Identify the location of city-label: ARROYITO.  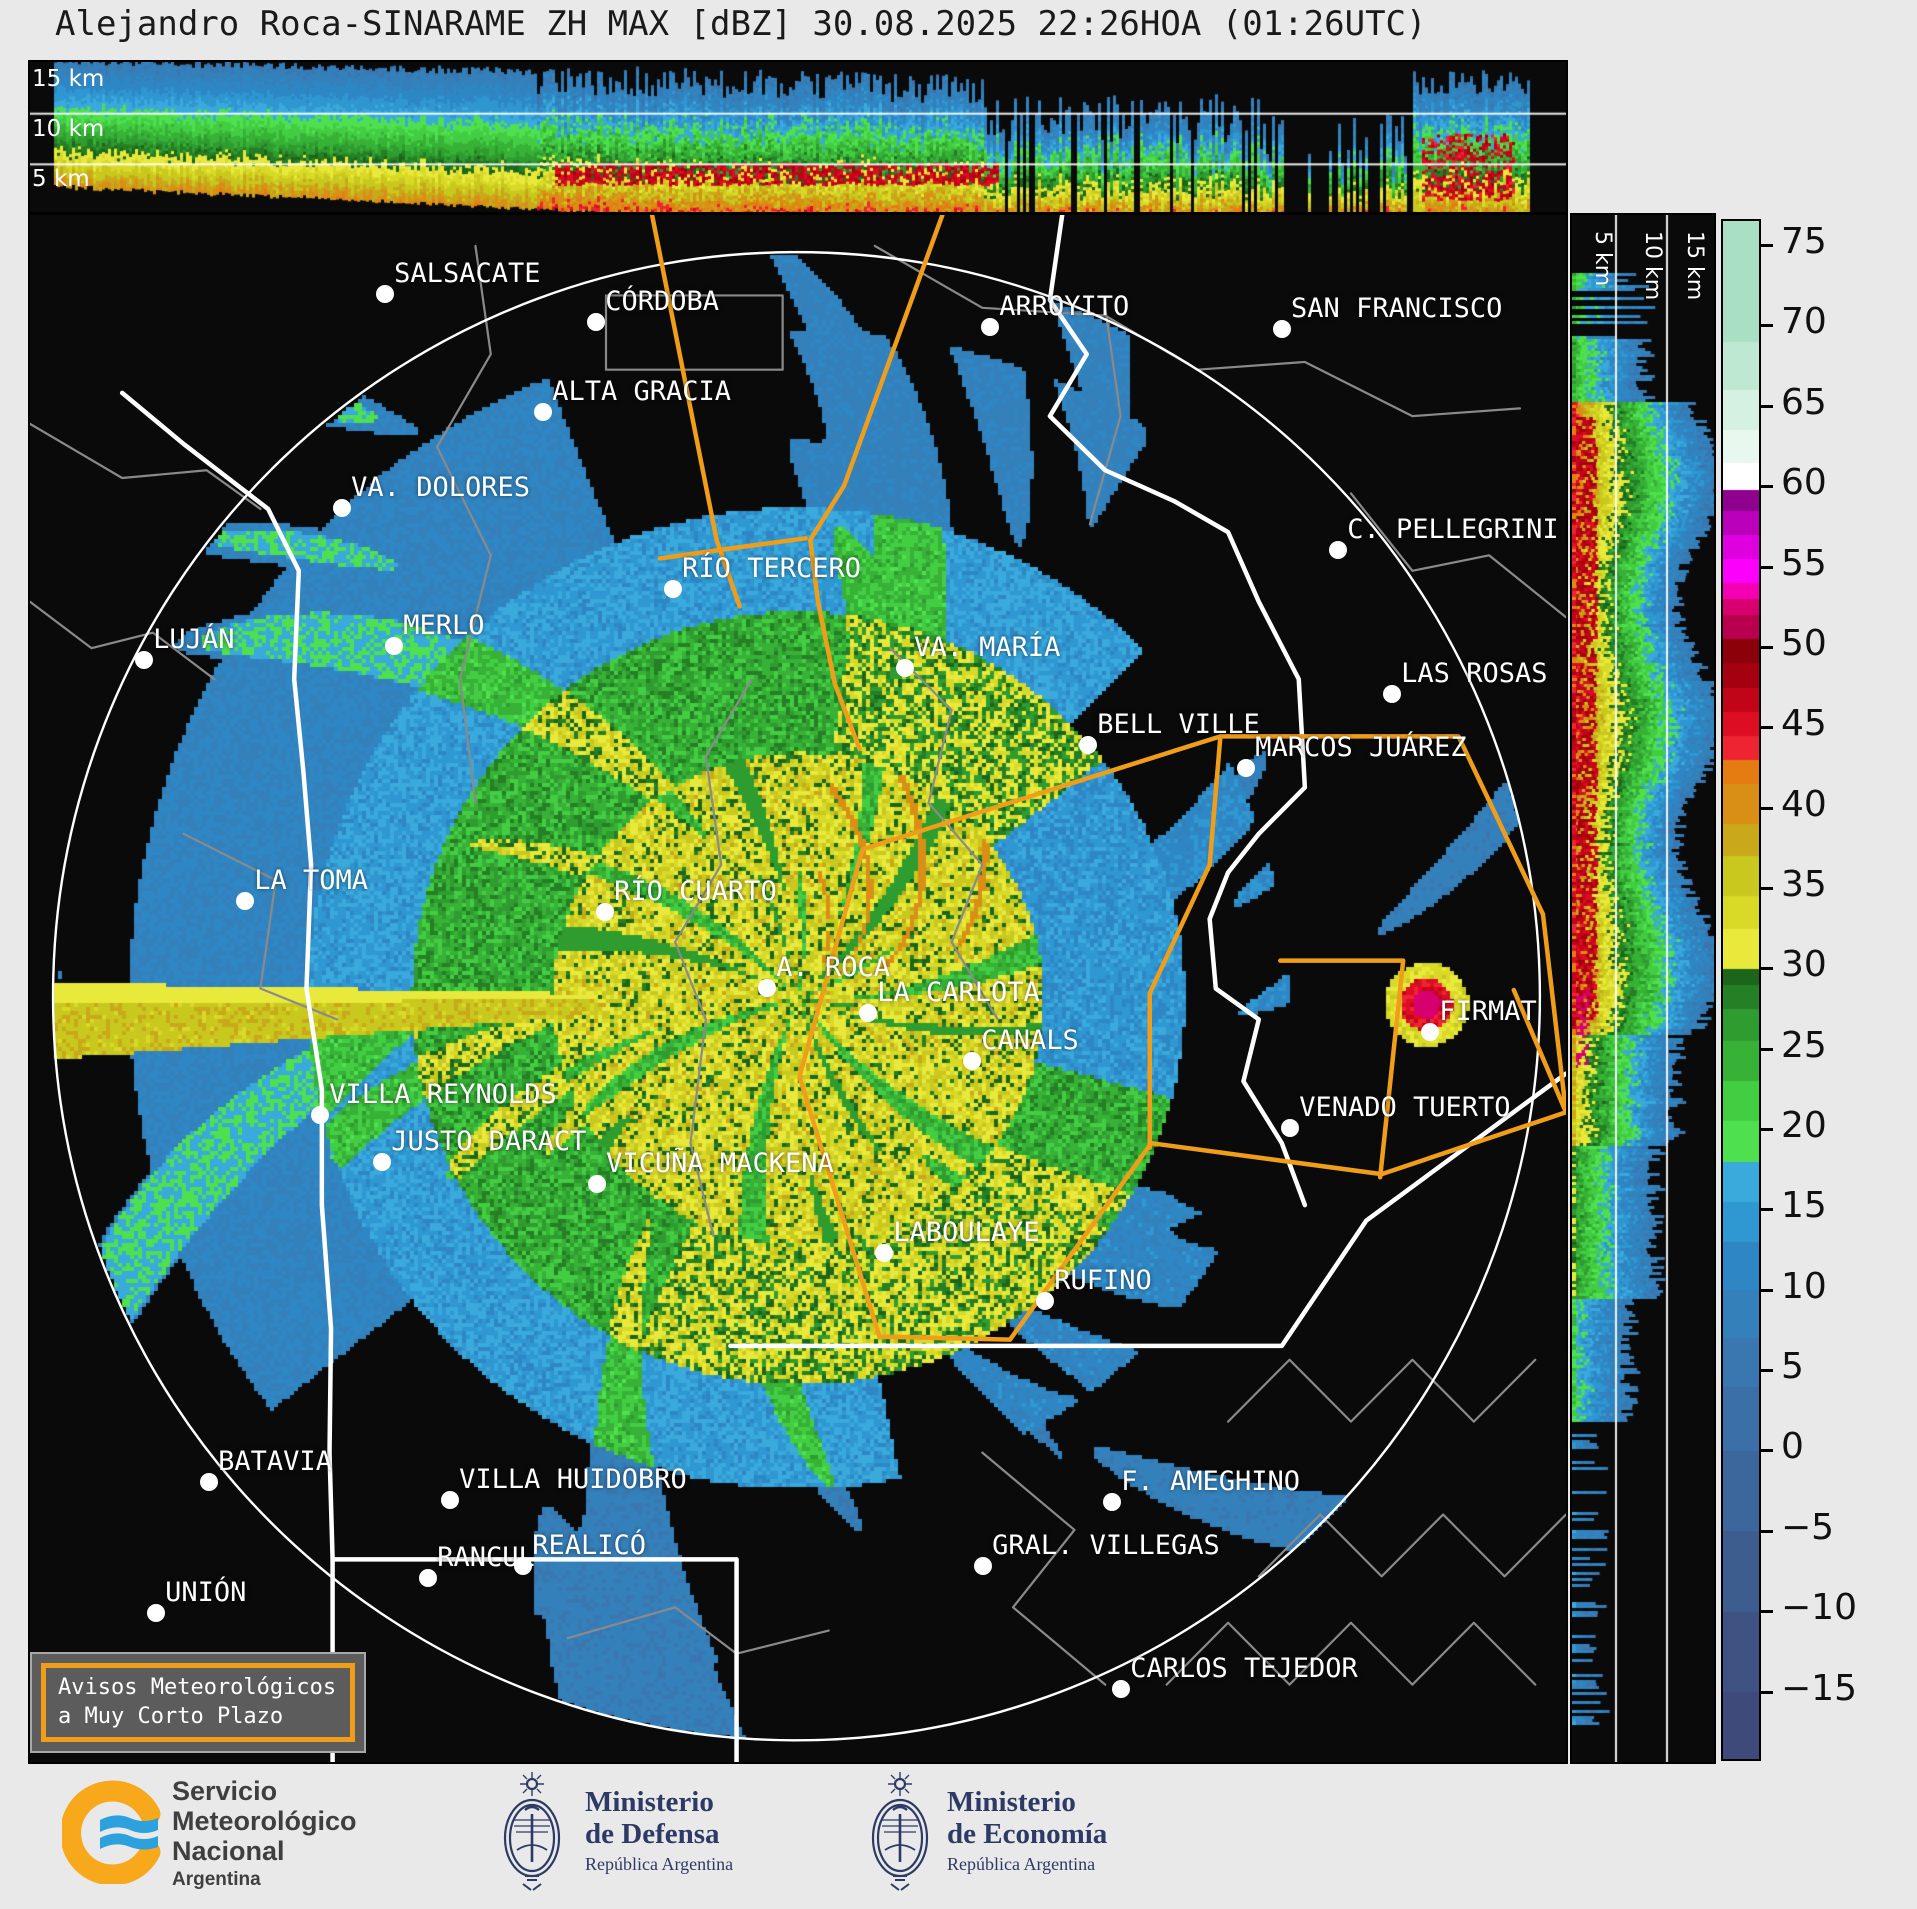
(1064, 306).